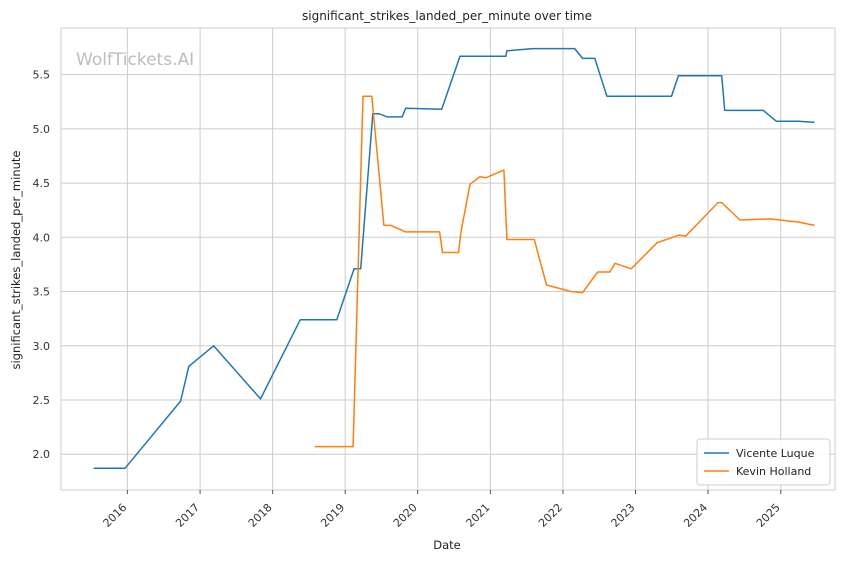 The image size is (844, 561). What do you see at coordinates (447, 545) in the screenshot?
I see `x-axis-label: Date` at bounding box center [447, 545].